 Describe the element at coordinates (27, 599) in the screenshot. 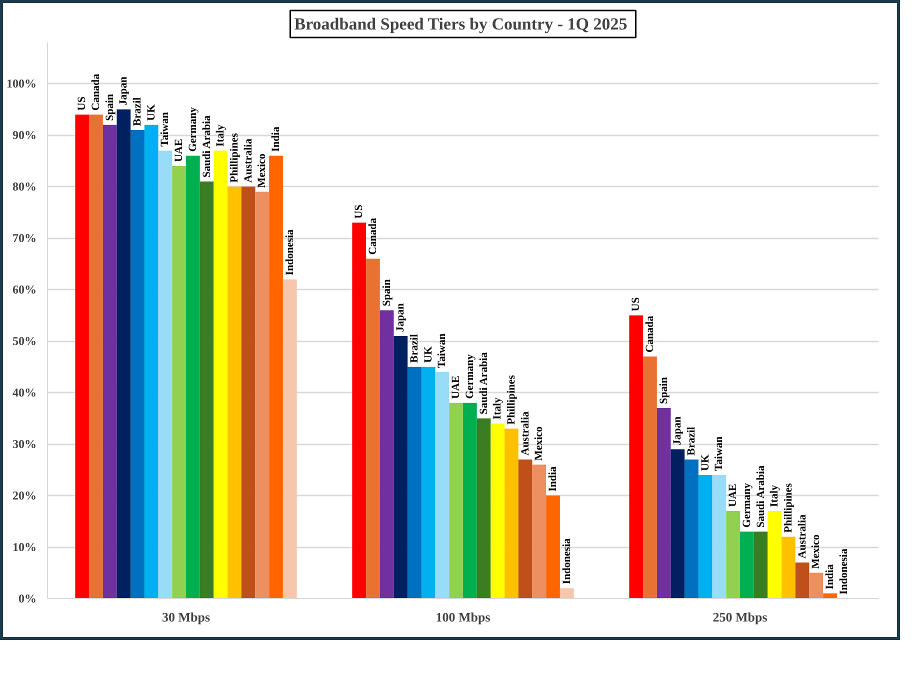

I see `y-tick-label: 0%` at that location.